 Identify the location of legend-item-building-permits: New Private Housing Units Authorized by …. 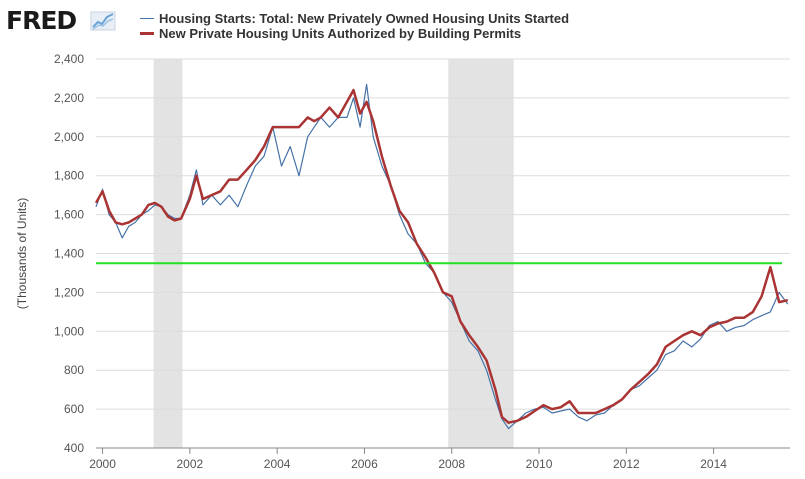
(331, 33).